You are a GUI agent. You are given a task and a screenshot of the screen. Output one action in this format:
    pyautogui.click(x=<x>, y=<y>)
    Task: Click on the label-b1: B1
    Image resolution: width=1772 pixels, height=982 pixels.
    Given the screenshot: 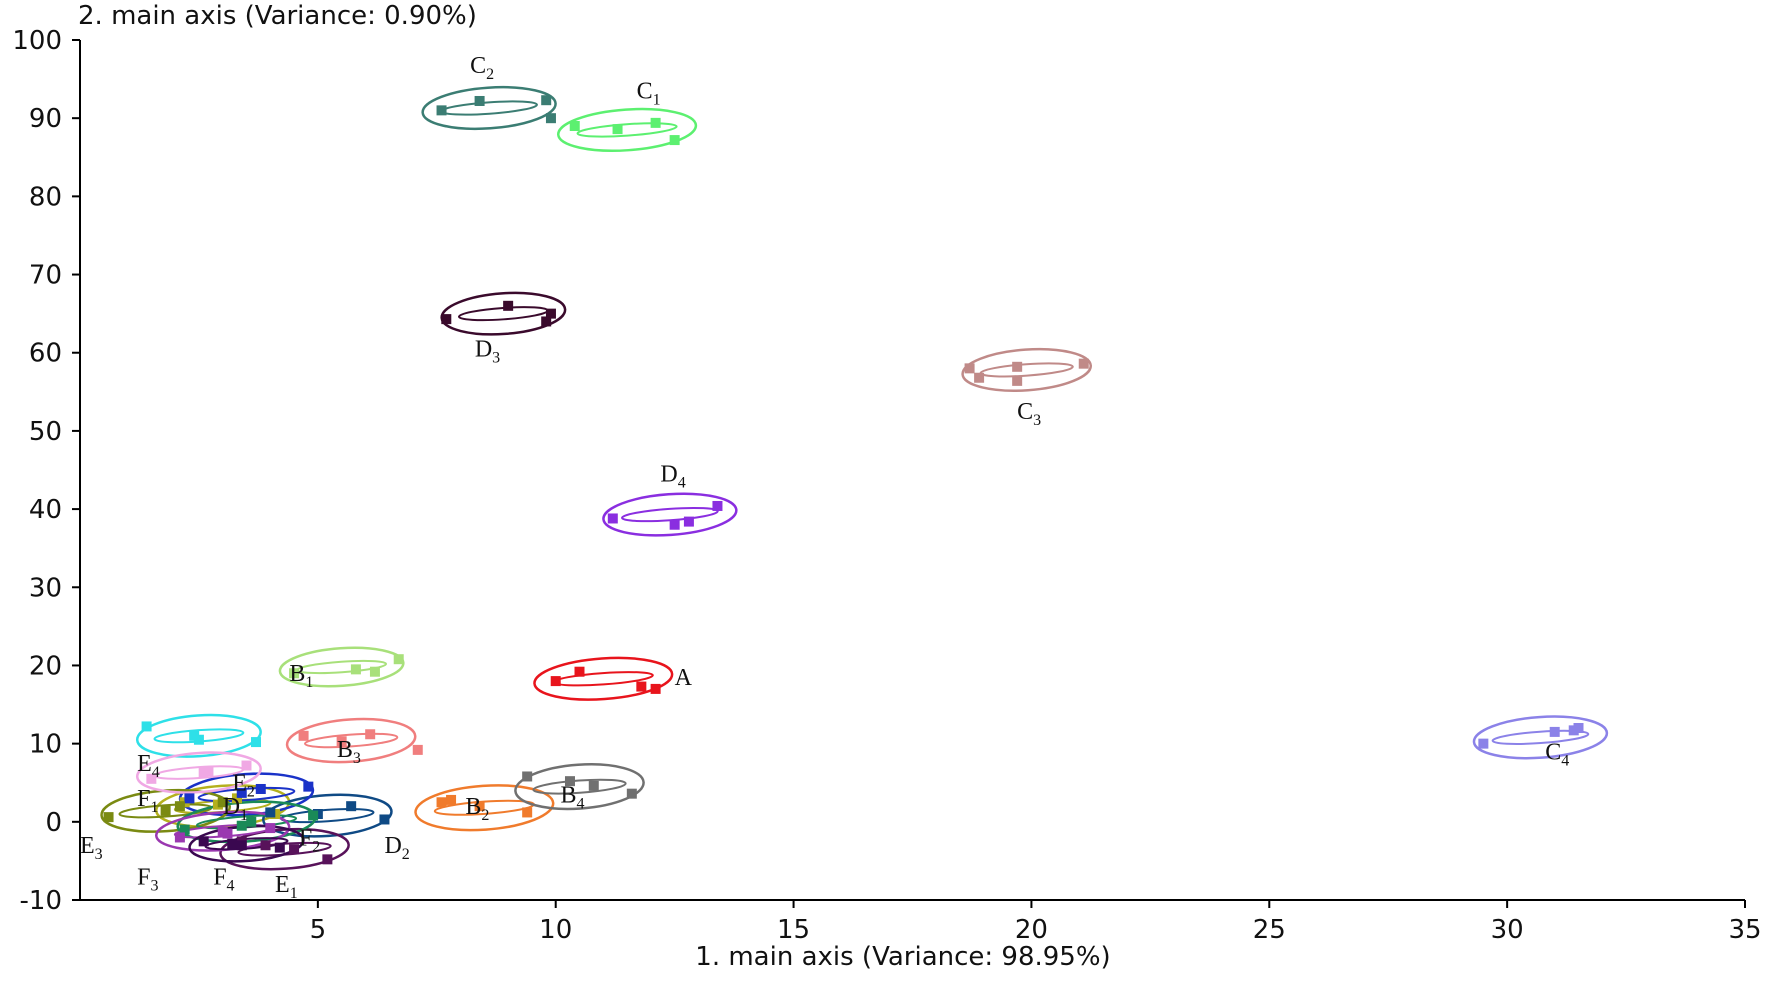 What is the action you would take?
    pyautogui.click(x=301, y=676)
    